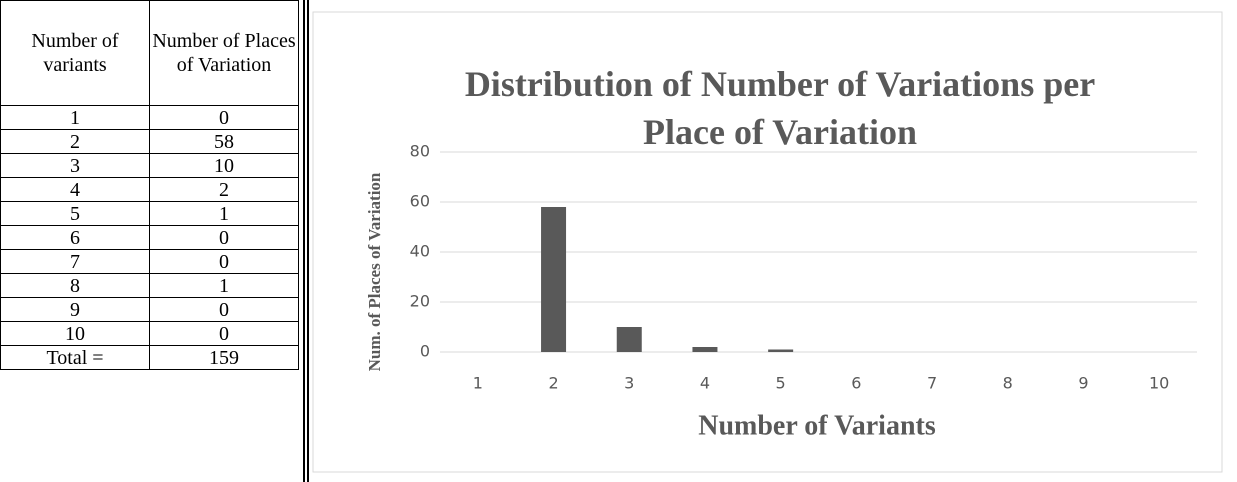  Describe the element at coordinates (1083, 383) in the screenshot. I see `x-tick-label: 9` at that location.